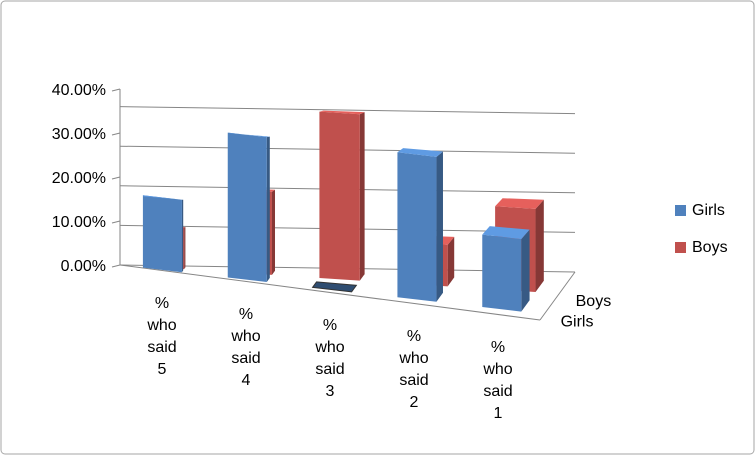 The height and width of the screenshot is (456, 756). Describe the element at coordinates (557, 296) in the screenshot. I see `depth-axis` at that location.